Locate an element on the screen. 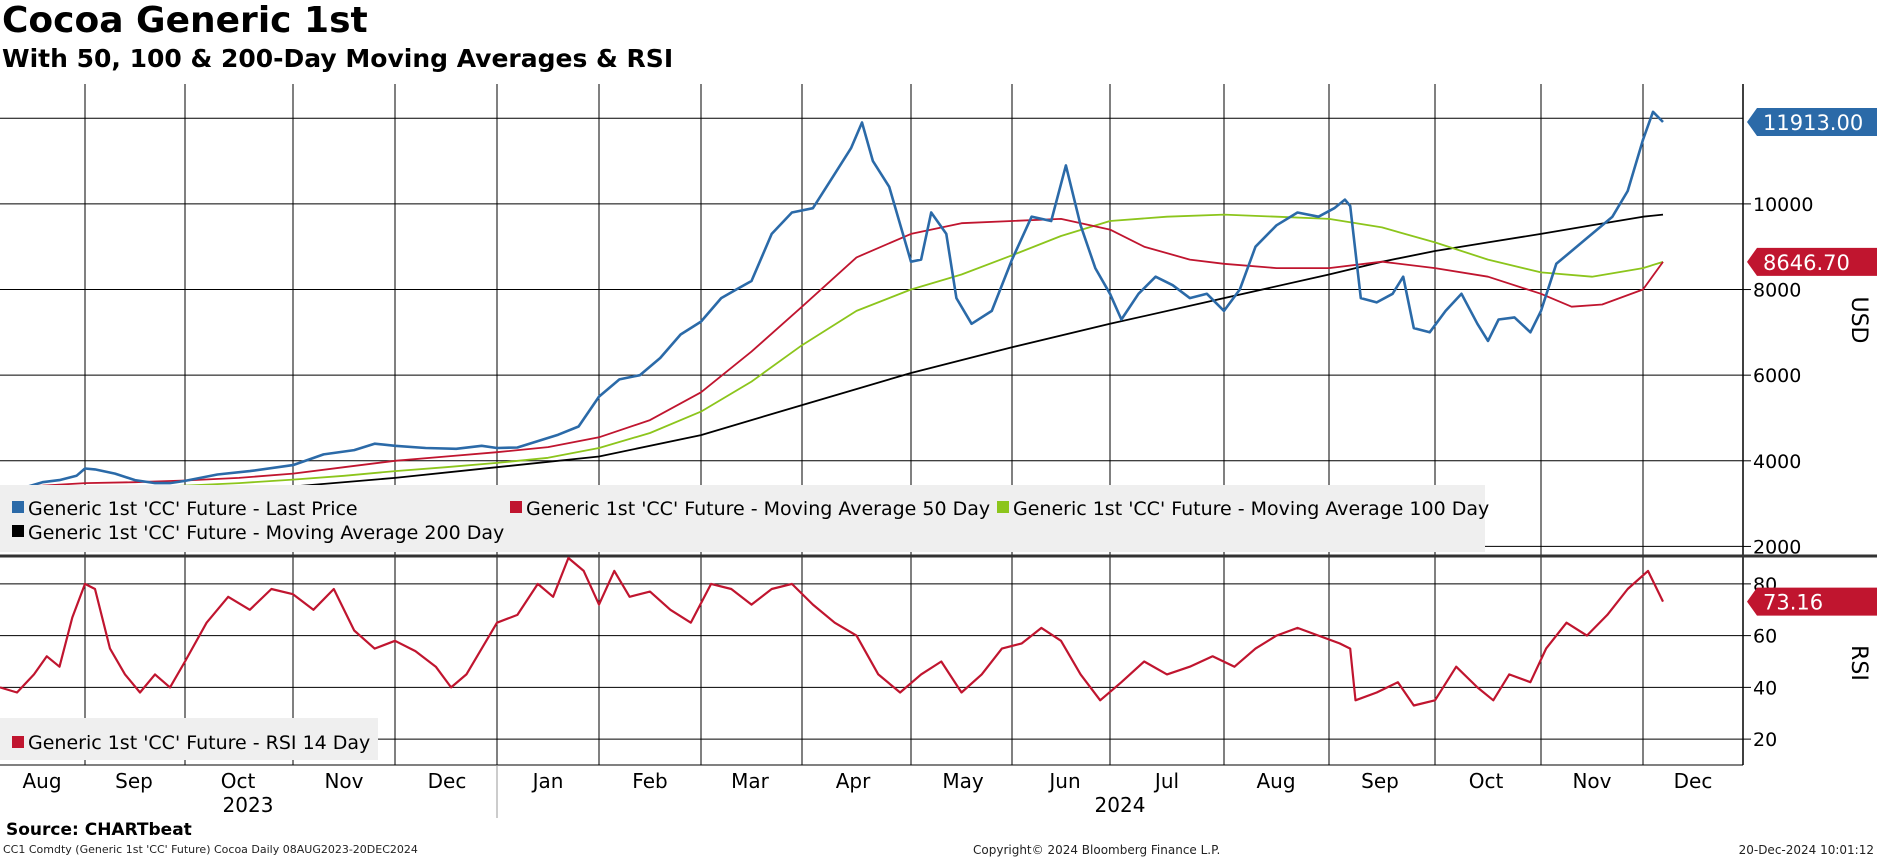  year-label: 2024 is located at coordinates (1120, 805).